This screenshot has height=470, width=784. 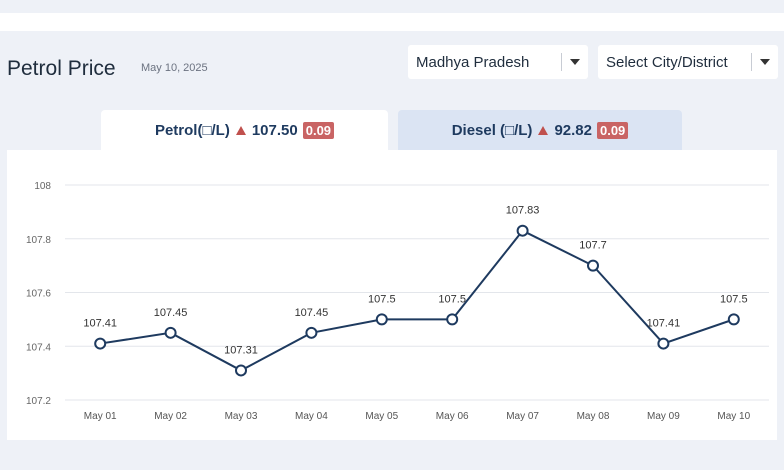 I want to click on state-select-divider, so click(x=561, y=62).